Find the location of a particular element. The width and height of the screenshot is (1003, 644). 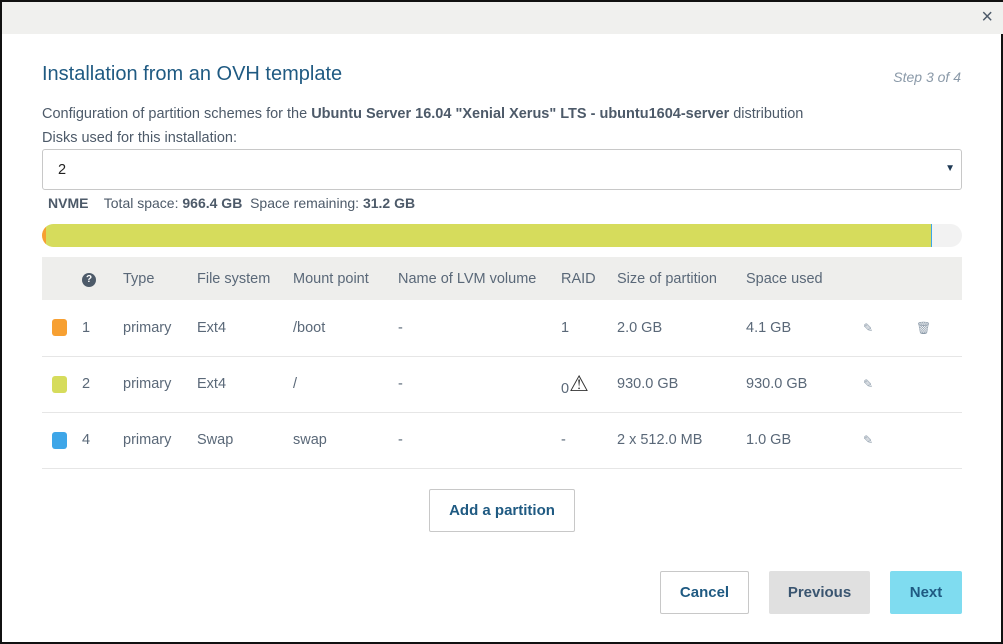

space-used: 1.0 GB is located at coordinates (769, 440).